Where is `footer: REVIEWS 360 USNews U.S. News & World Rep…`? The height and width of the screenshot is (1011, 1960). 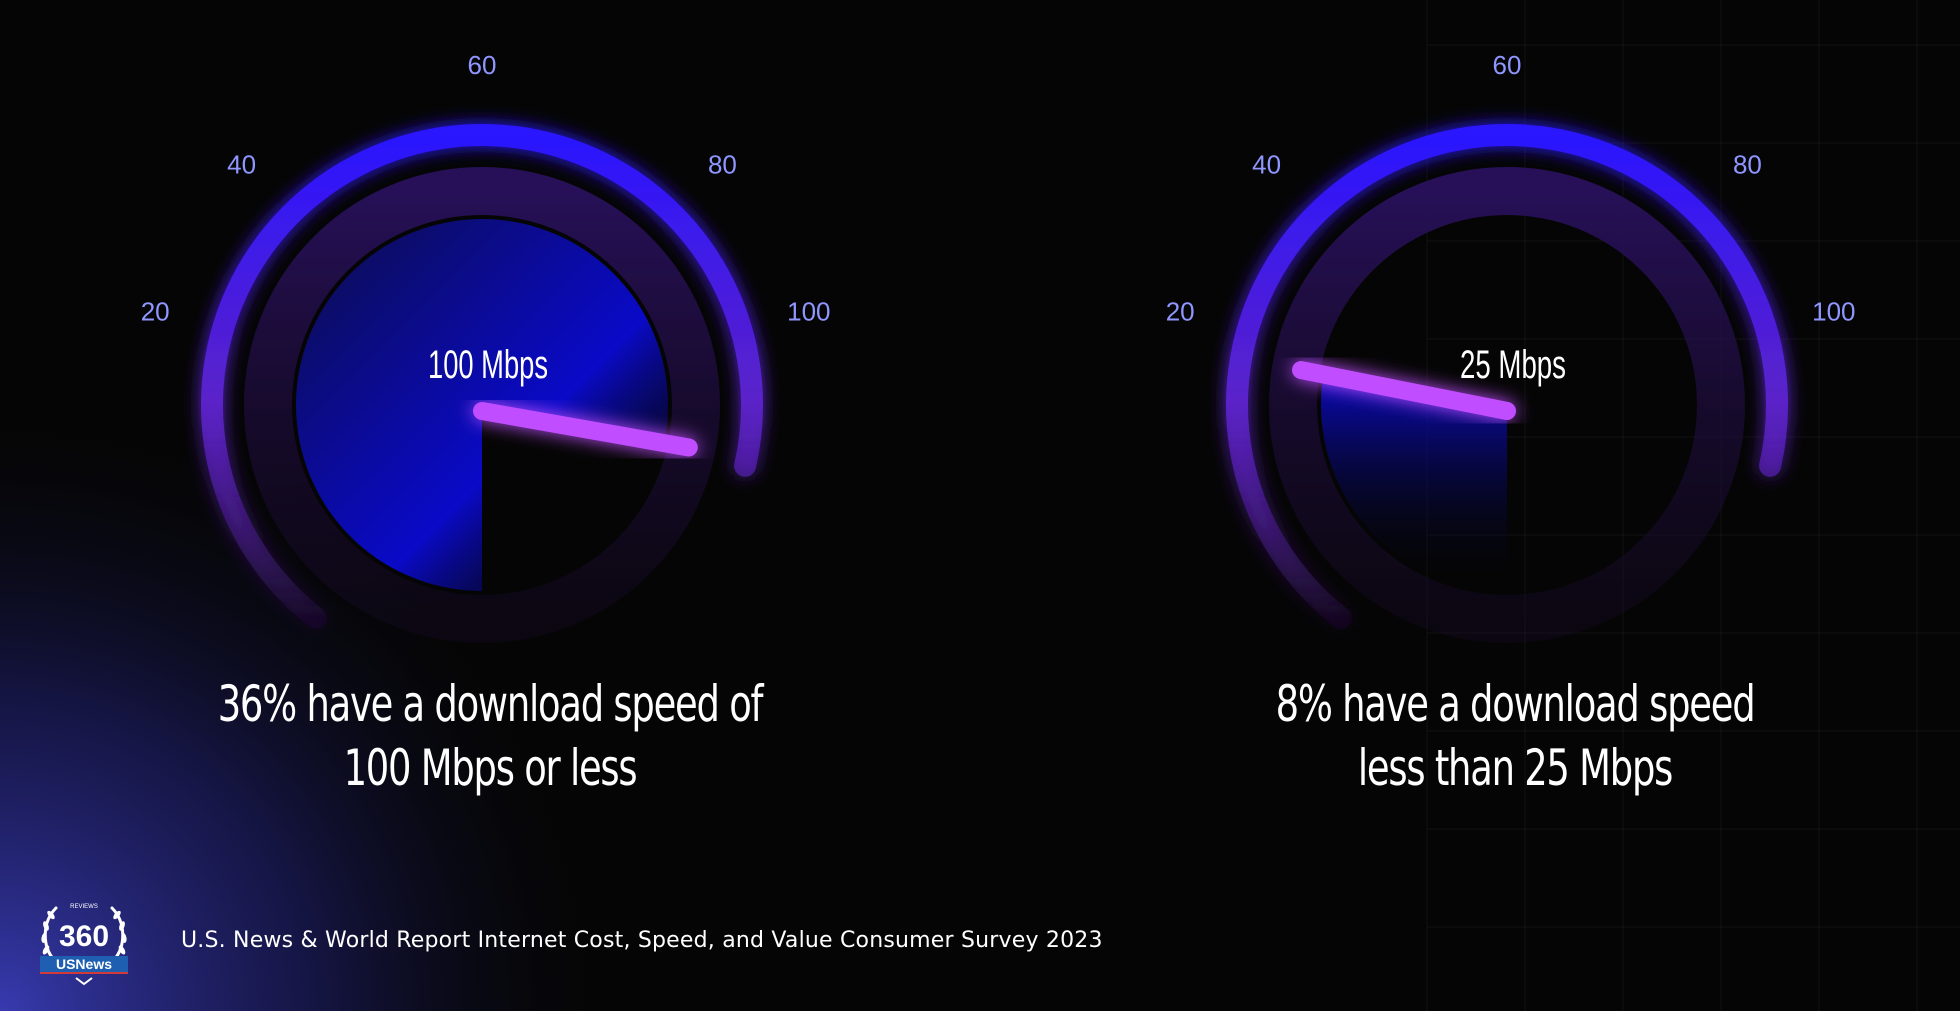 footer: REVIEWS 360 USNews U.S. News & World Rep… is located at coordinates (567, 940).